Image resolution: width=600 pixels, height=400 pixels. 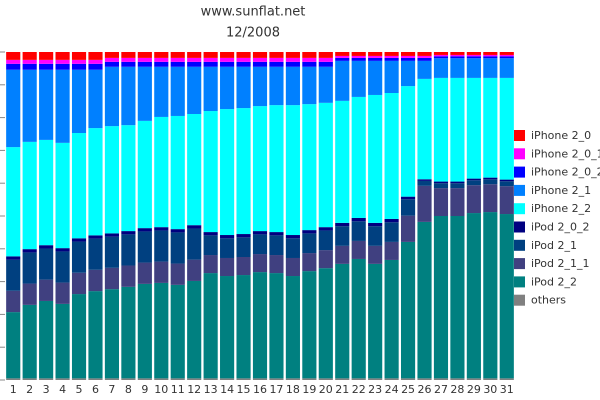 What do you see at coordinates (561, 190) in the screenshot?
I see `legend-label: iPhone 2_1` at bounding box center [561, 190].